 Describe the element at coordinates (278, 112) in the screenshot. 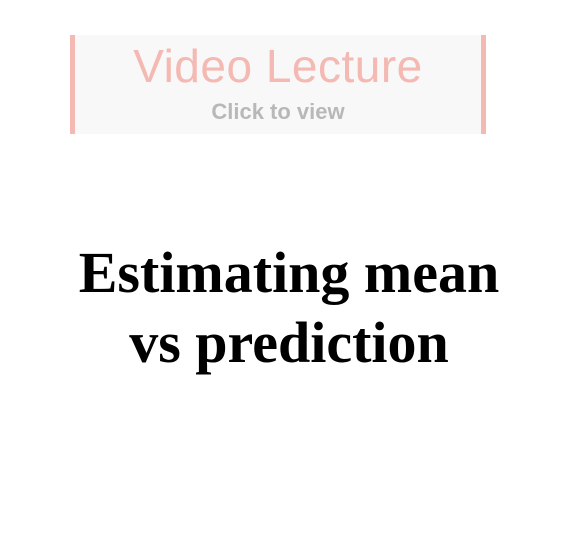

I see `click-to-view-label: Click to view` at that location.